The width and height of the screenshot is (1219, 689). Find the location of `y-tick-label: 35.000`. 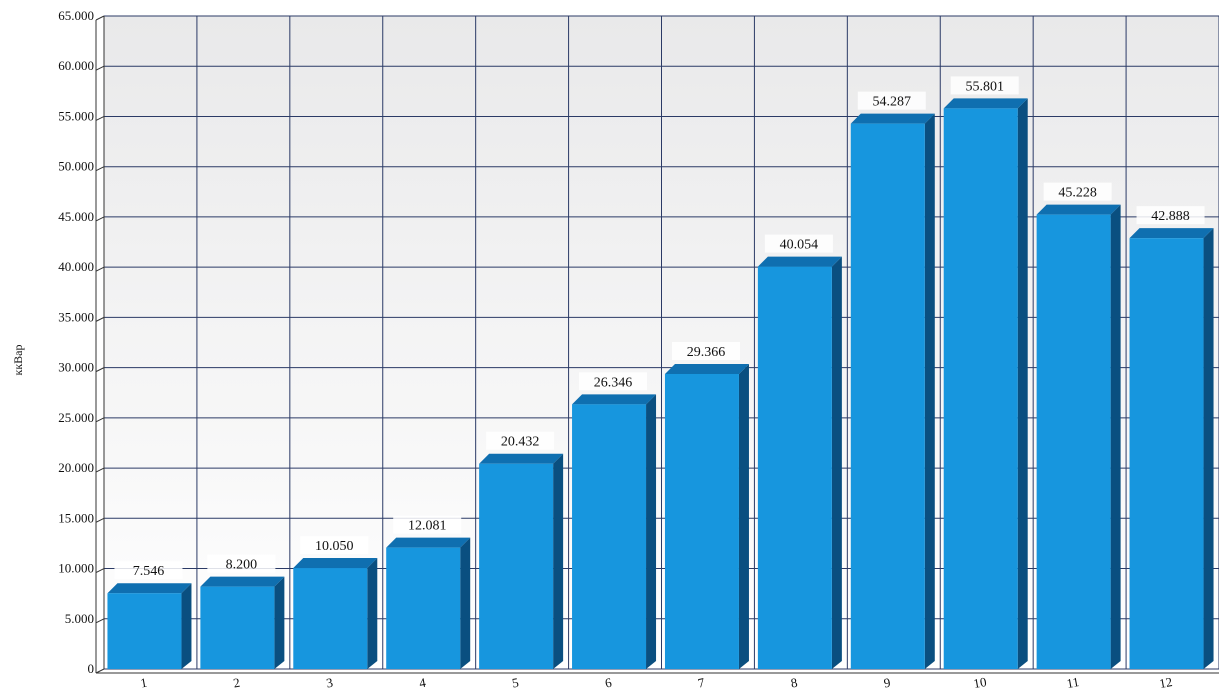

y-tick-label: 35.000 is located at coordinates (76, 316).